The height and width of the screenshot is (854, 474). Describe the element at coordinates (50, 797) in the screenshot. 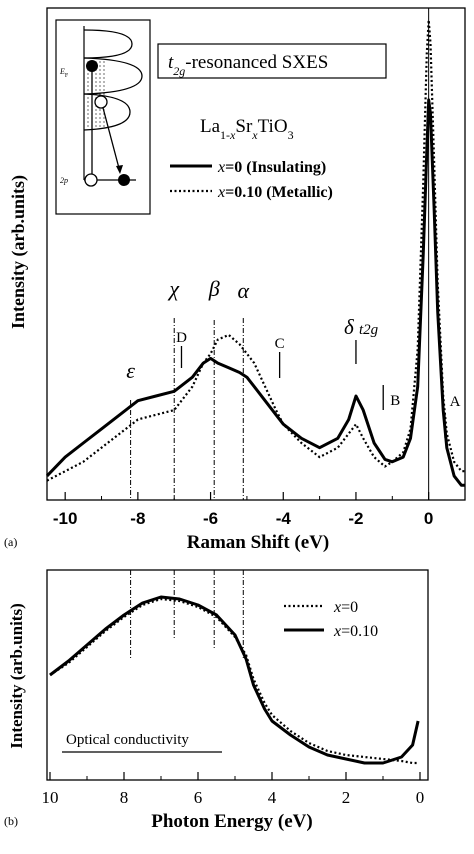

I see `x-tick-label-b: 10` at that location.